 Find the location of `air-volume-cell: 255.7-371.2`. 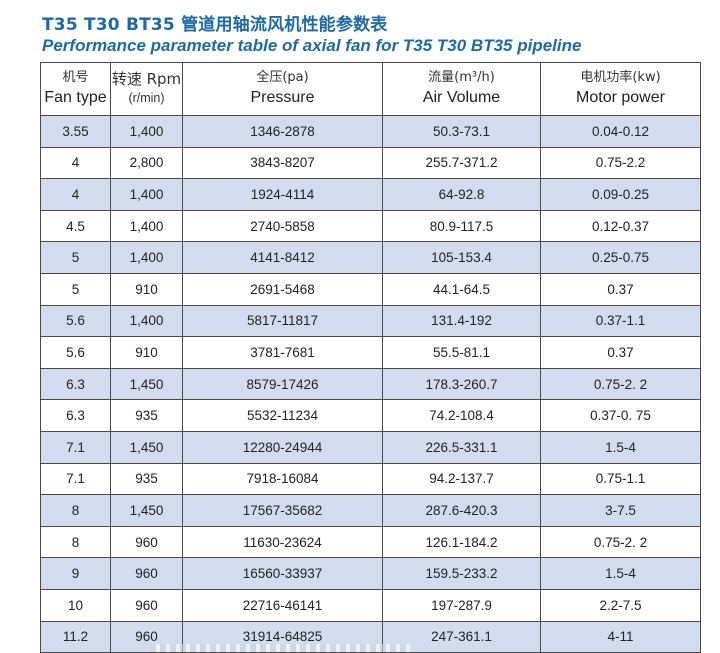

air-volume-cell: 255.7-371.2 is located at coordinates (461, 163).